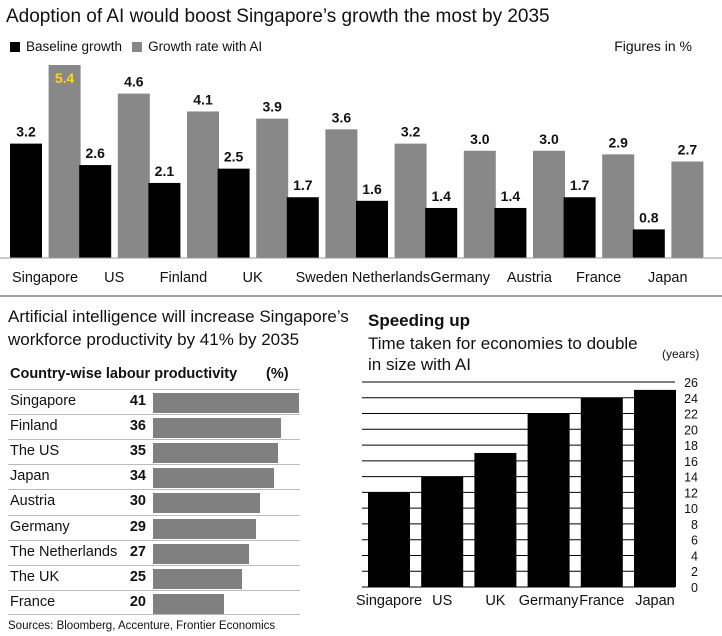 This screenshot has width=722, height=636. I want to click on row-value-austria: 30, so click(137, 501).